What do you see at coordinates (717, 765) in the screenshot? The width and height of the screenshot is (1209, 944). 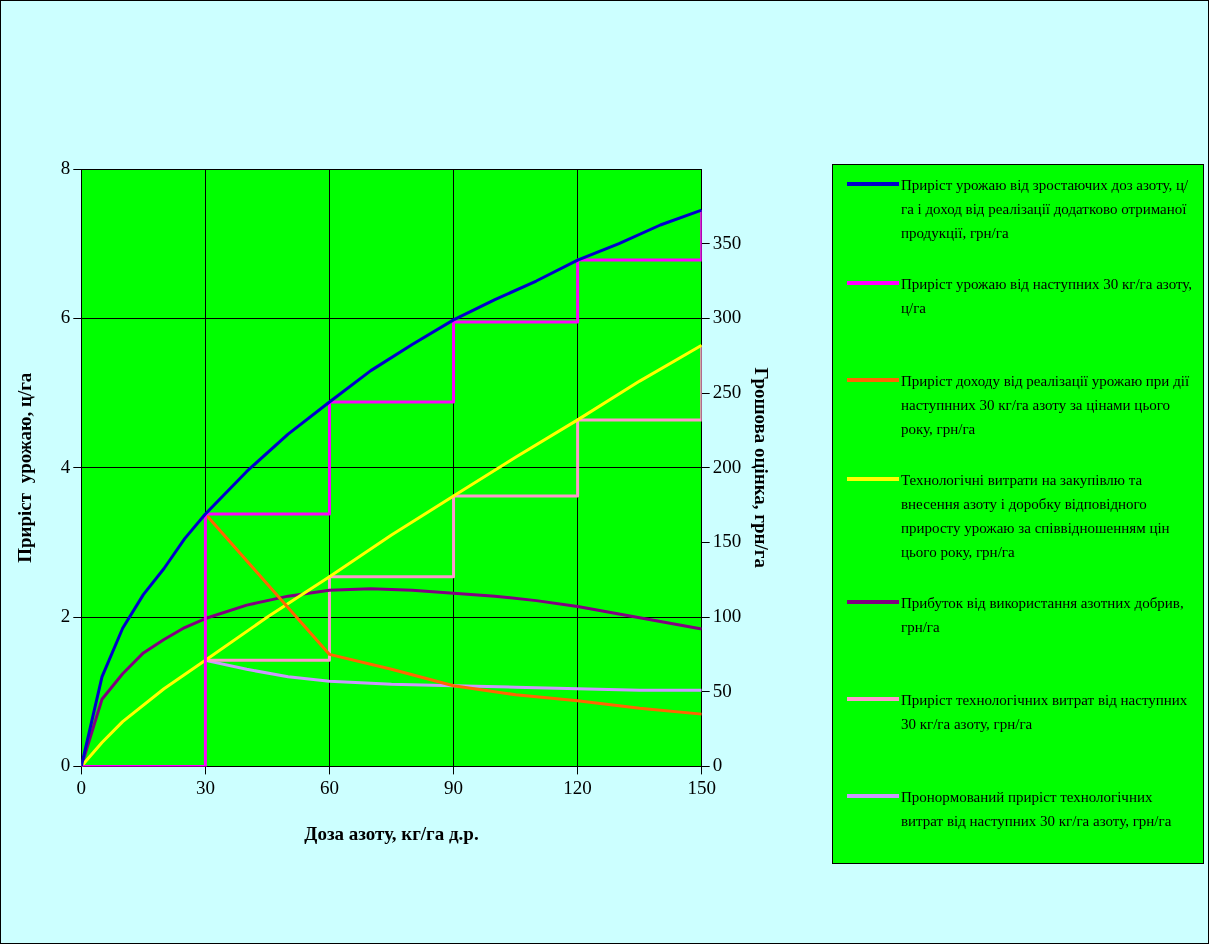 I see `y2-tick-label: 0` at bounding box center [717, 765].